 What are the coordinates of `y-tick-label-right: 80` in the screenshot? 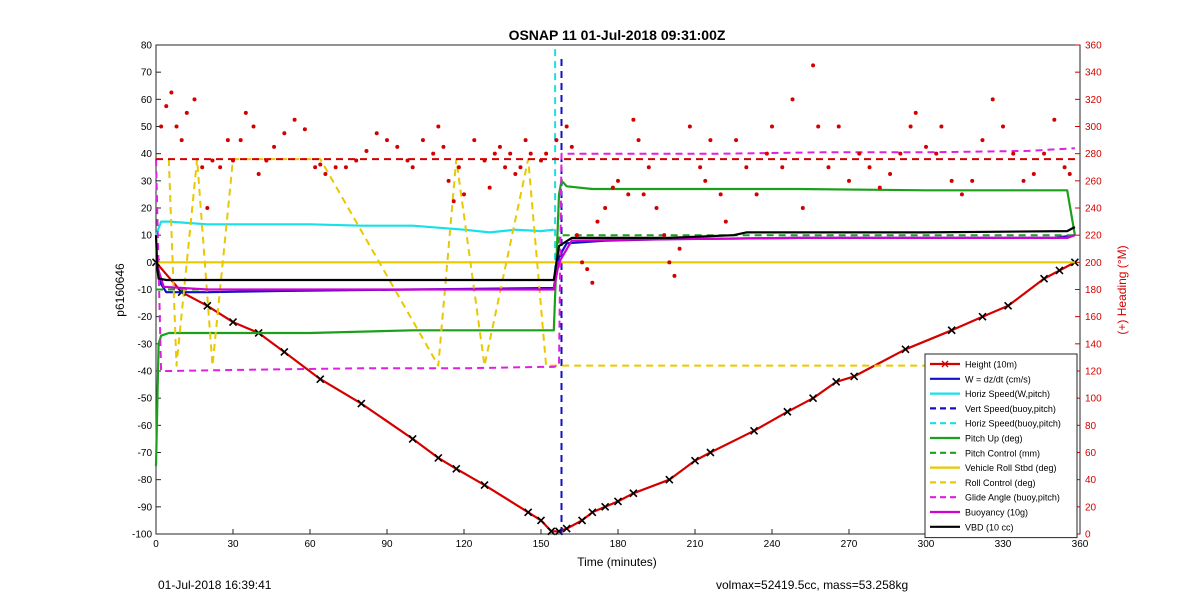 It's located at (1091, 426).